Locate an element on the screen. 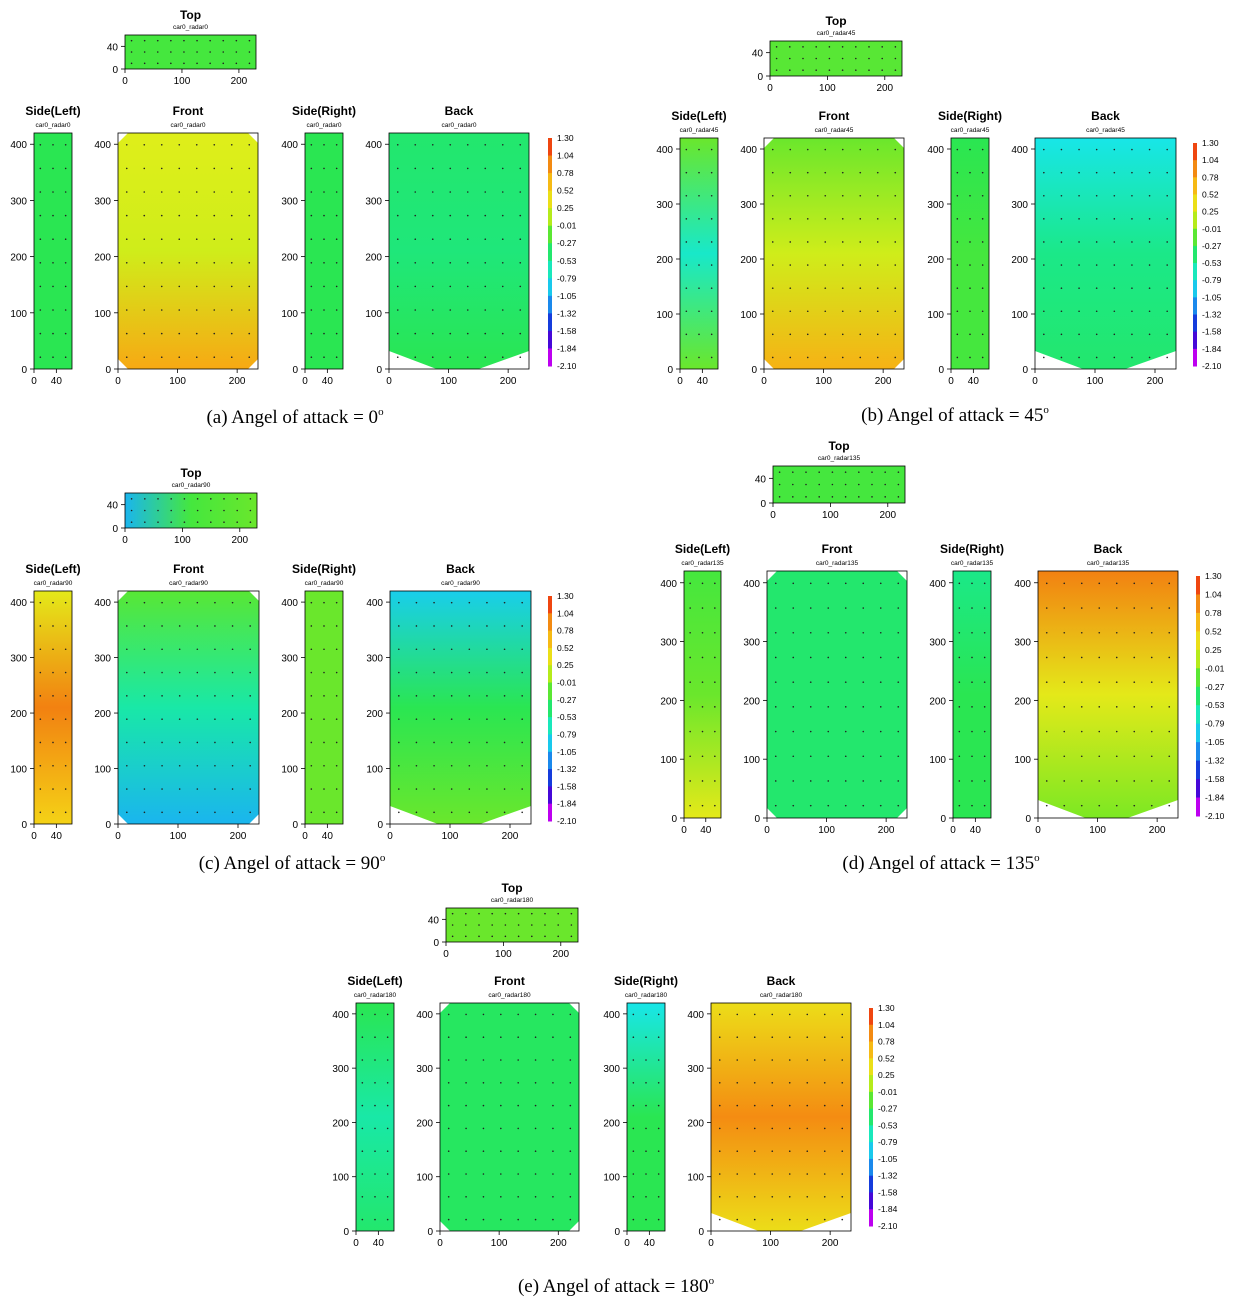 The height and width of the screenshot is (1312, 1236). colorbar-tick-label: -1.05 is located at coordinates (567, 752).